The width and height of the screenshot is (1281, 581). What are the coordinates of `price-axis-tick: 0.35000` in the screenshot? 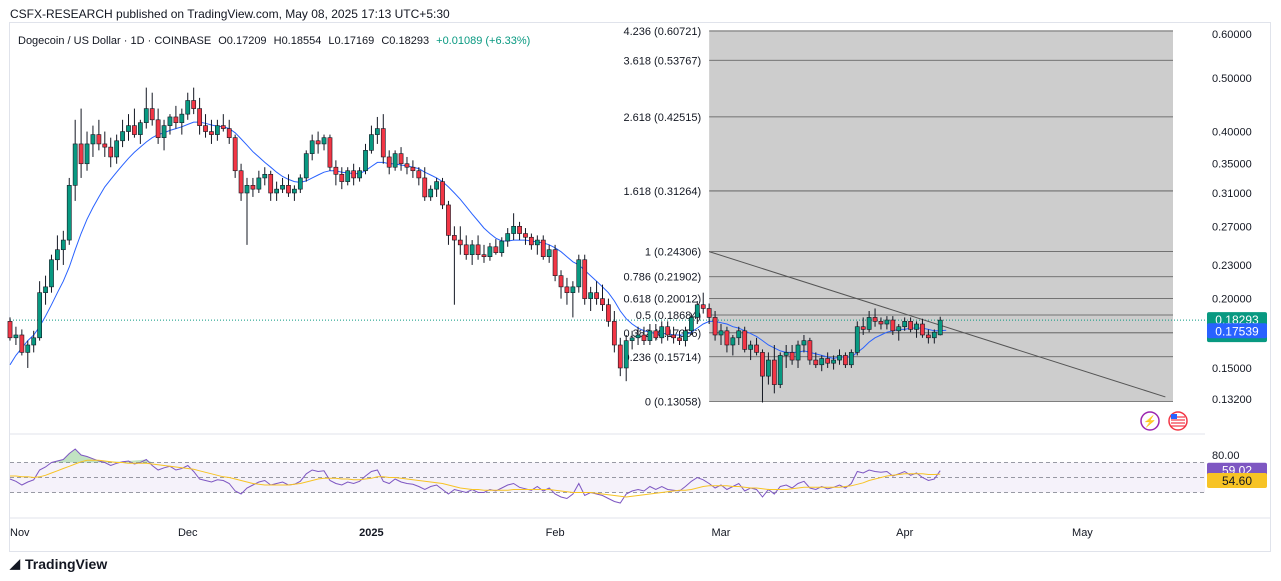 It's located at (1232, 165).